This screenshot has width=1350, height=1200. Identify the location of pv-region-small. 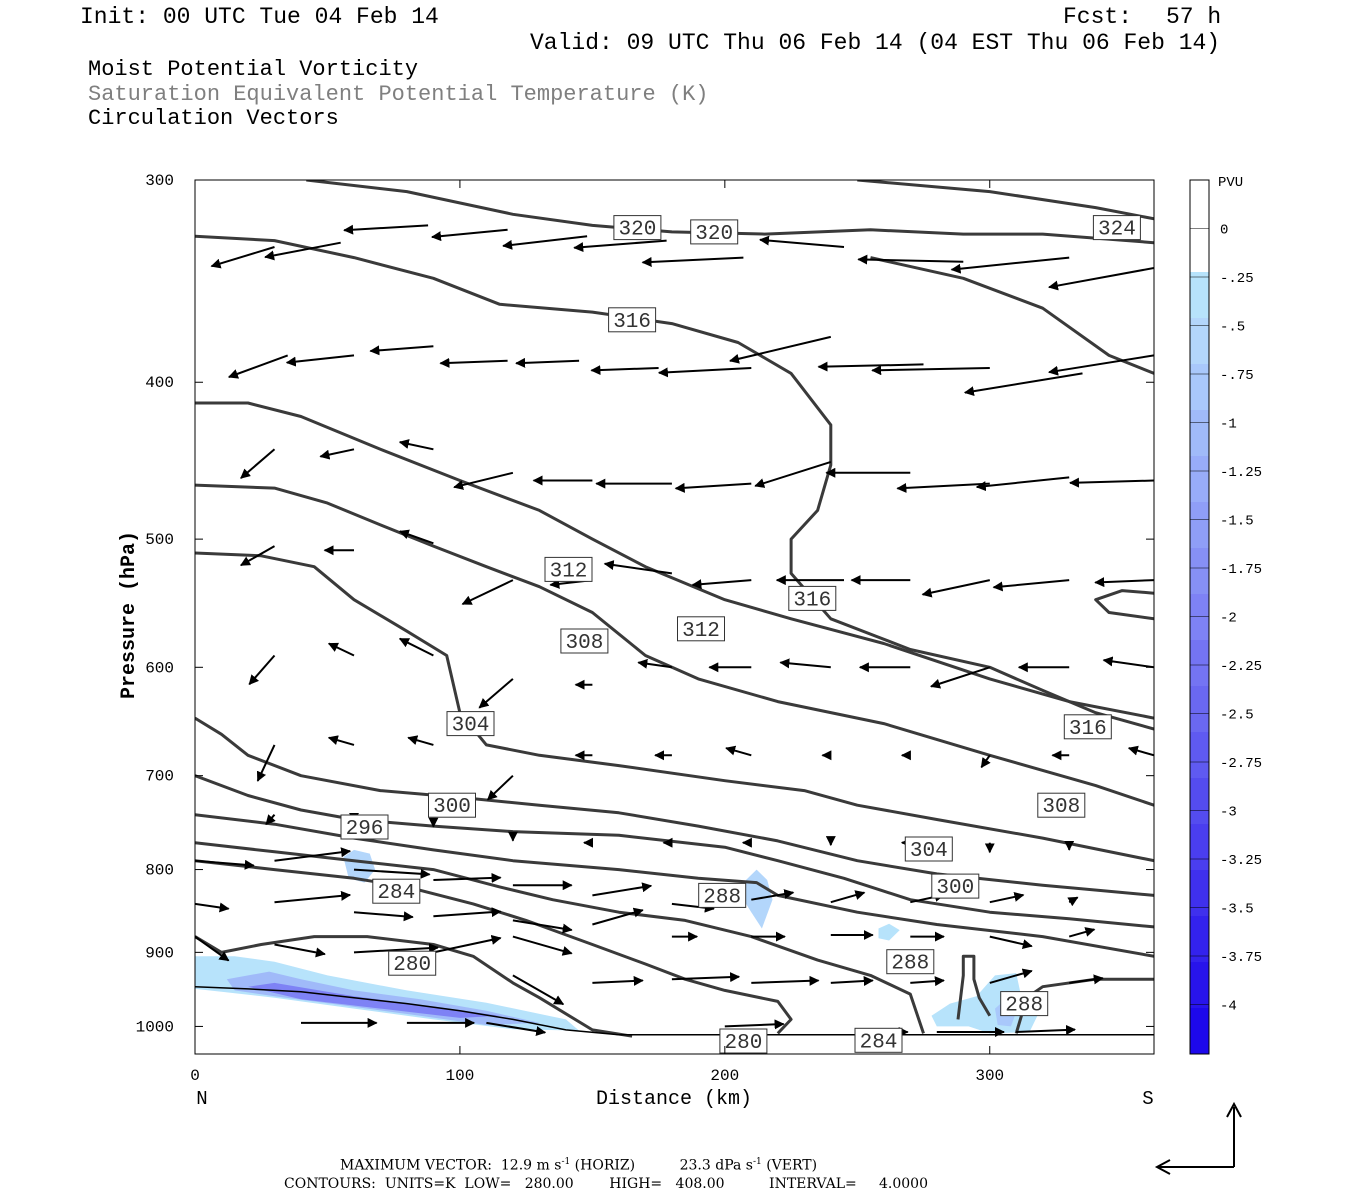
(889, 932).